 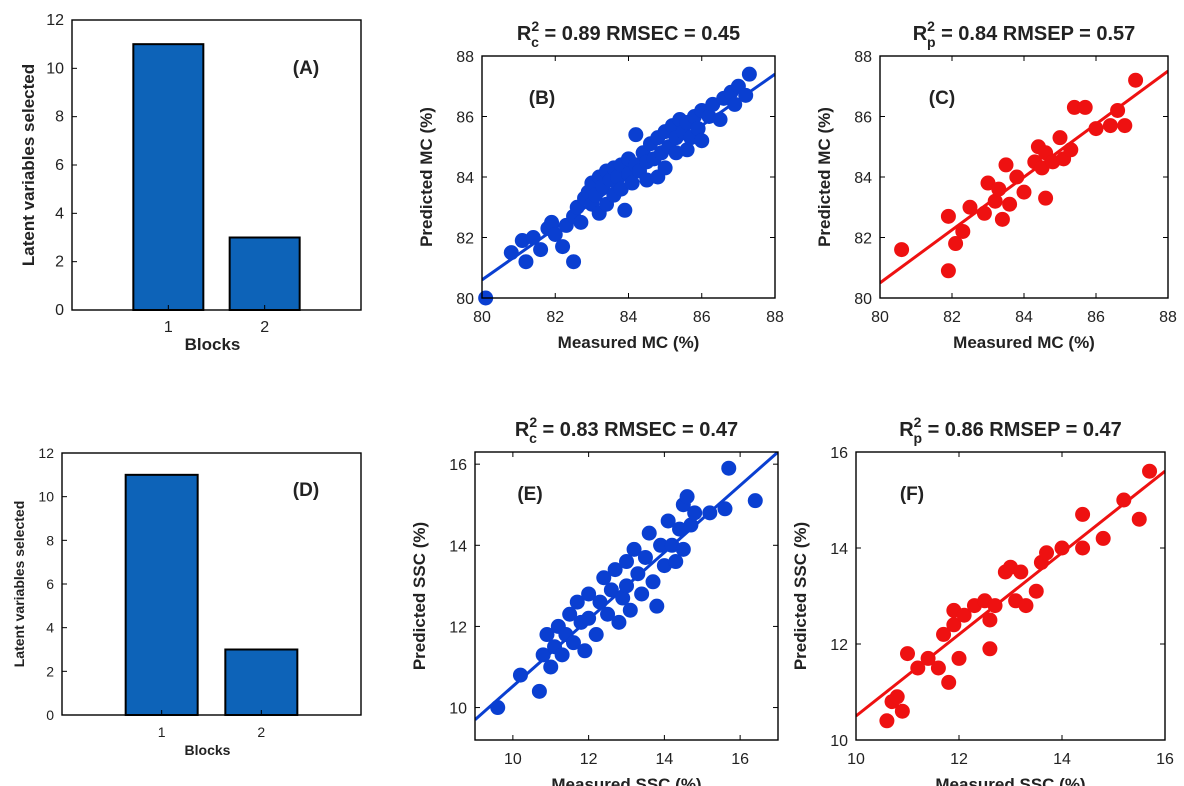 I want to click on x-tick-label: 82, so click(x=555, y=317).